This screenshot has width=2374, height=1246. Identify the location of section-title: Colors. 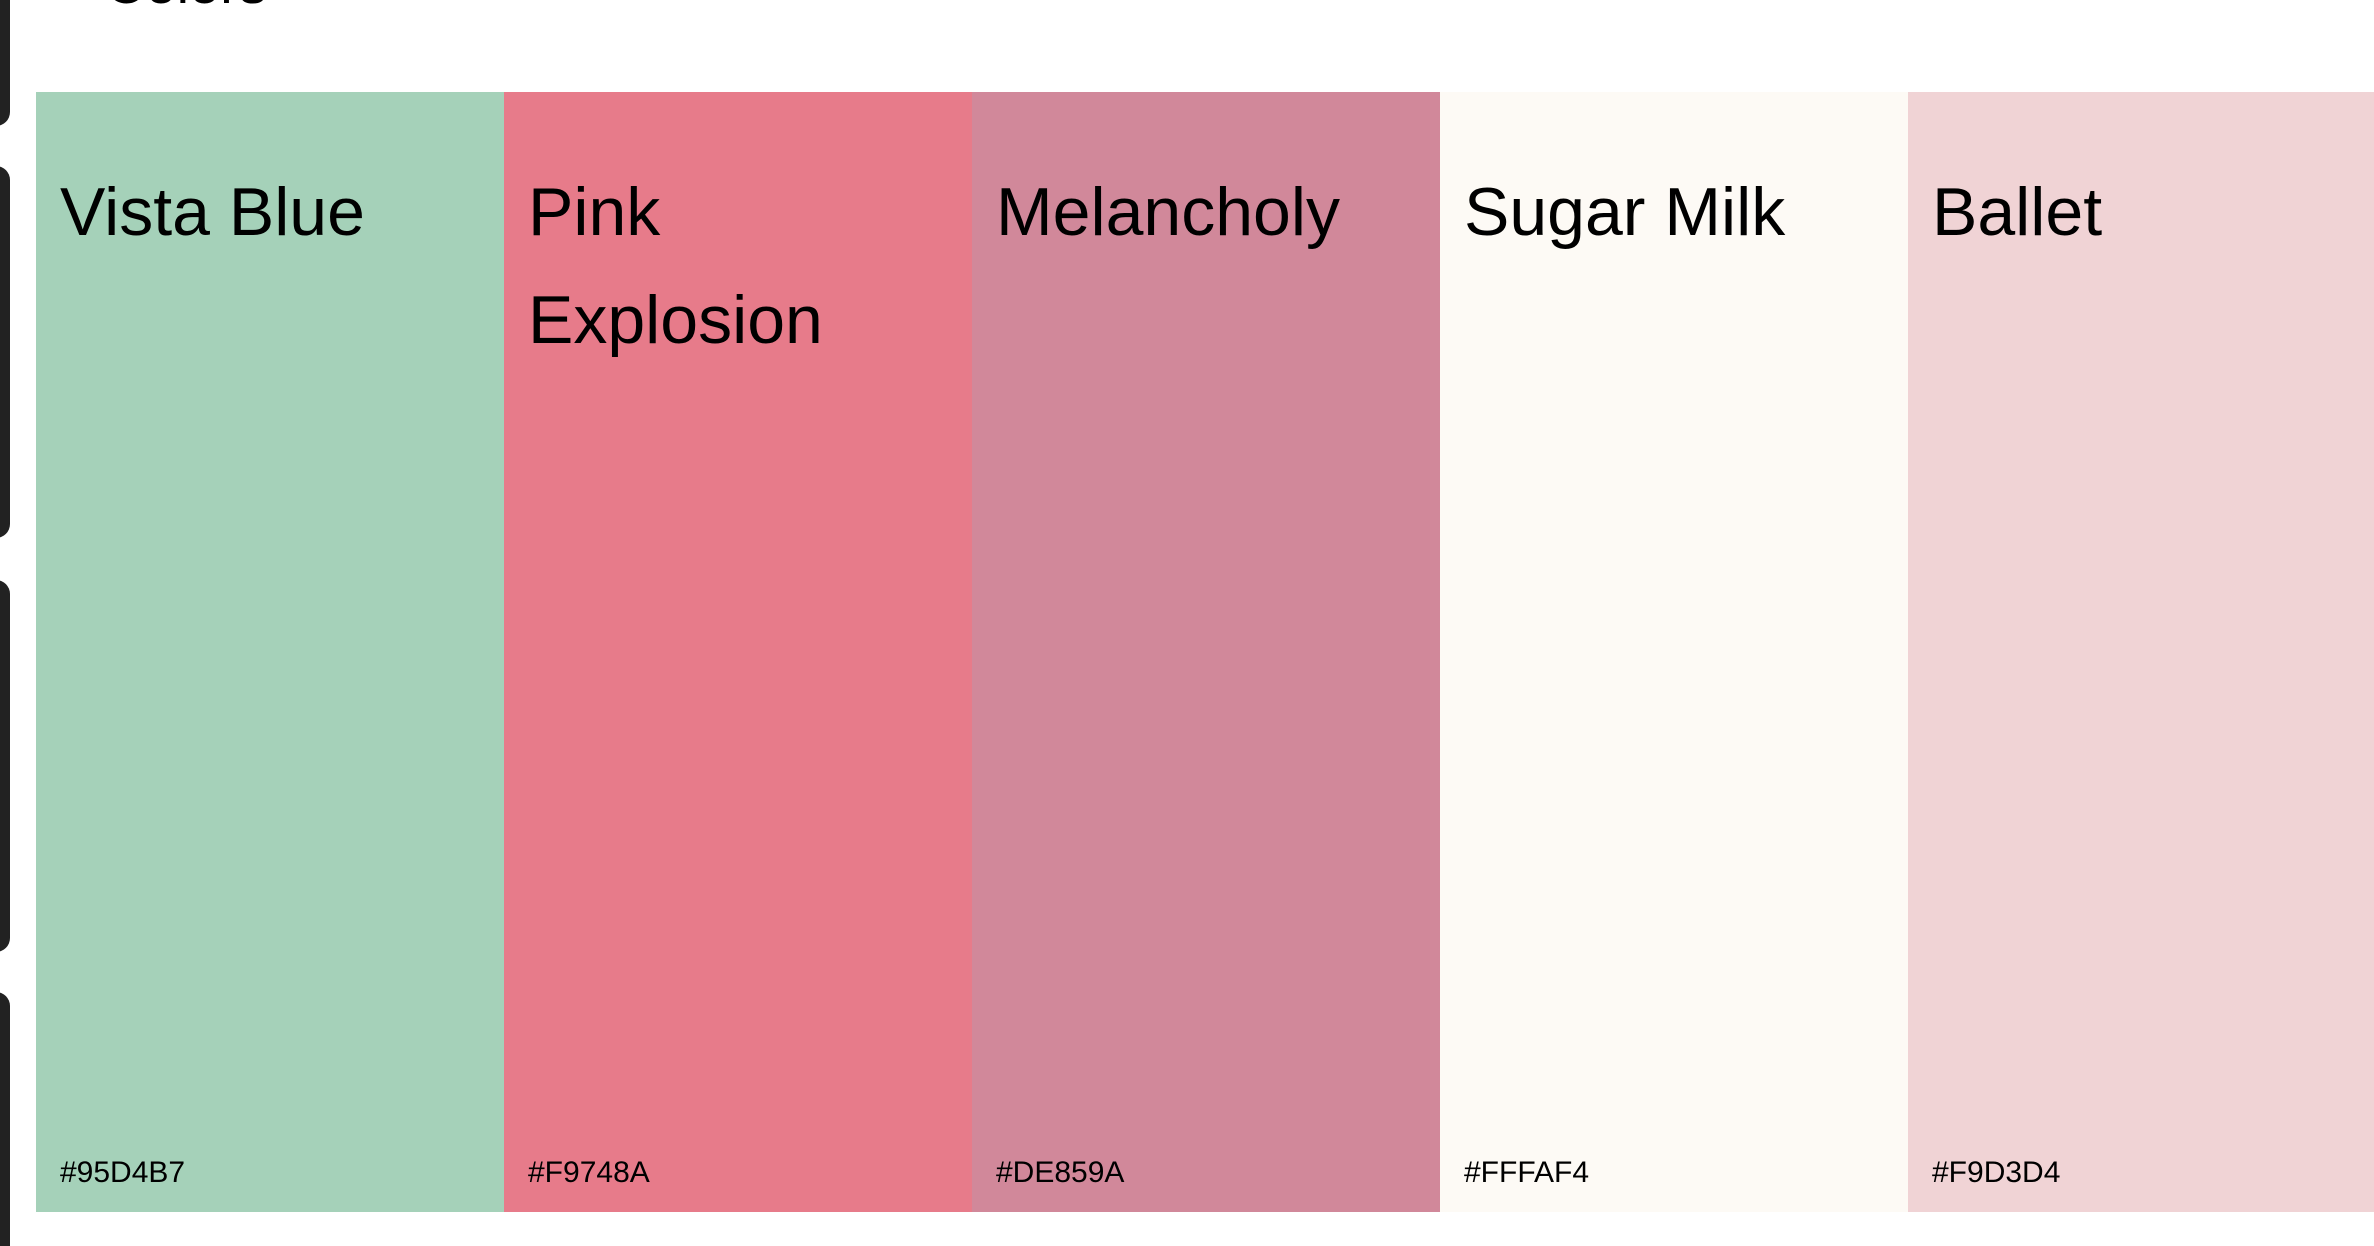
(186, 6).